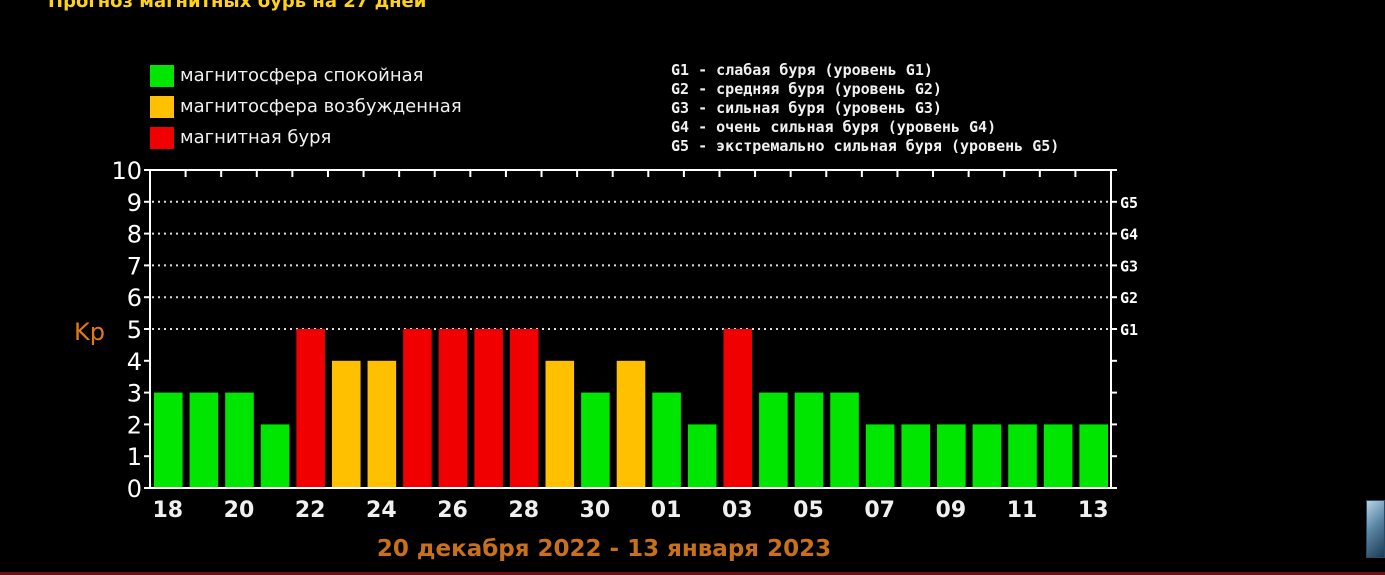 The height and width of the screenshot is (575, 1385). Describe the element at coordinates (1129, 235) in the screenshot. I see `storm-level-tick-label: G4` at that location.